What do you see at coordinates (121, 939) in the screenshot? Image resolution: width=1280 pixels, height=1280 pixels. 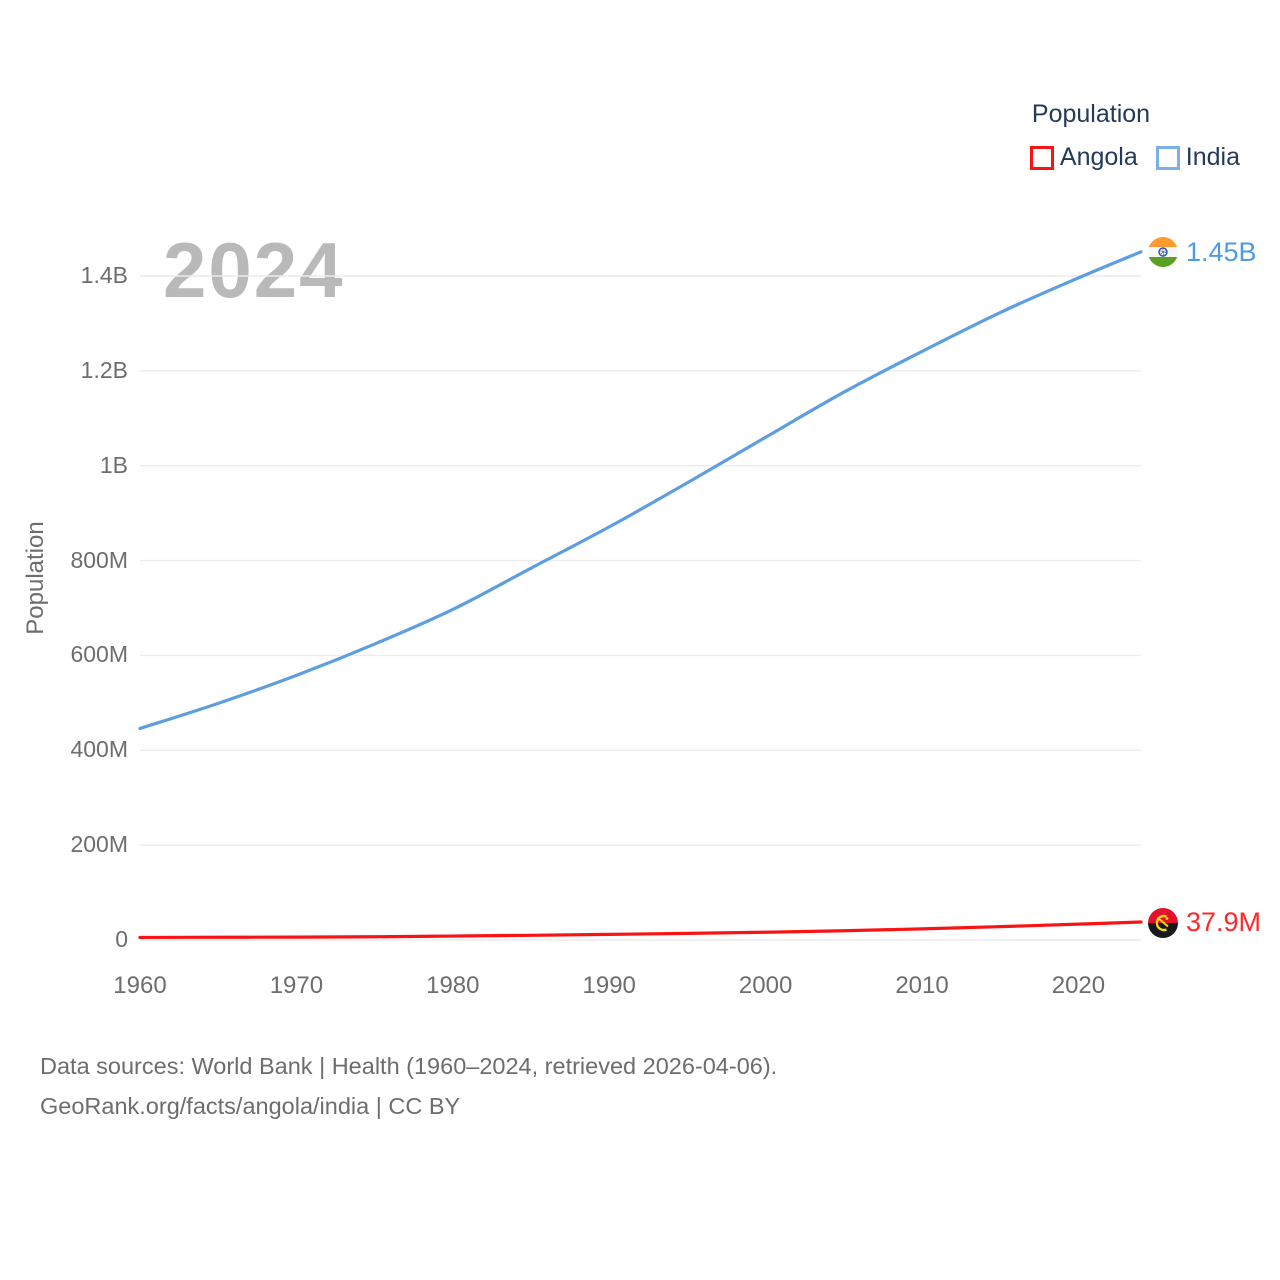 I see `y-tick-label: 0` at bounding box center [121, 939].